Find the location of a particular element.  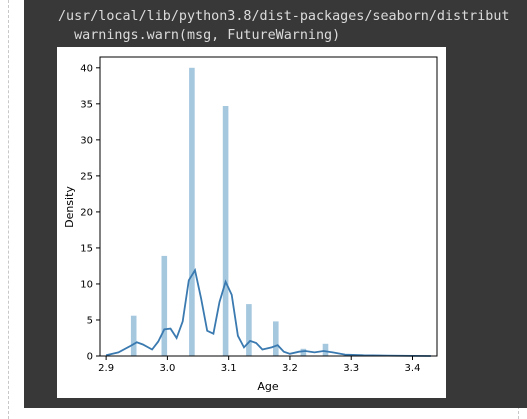

y-tick-label: 15 is located at coordinates (86, 248).